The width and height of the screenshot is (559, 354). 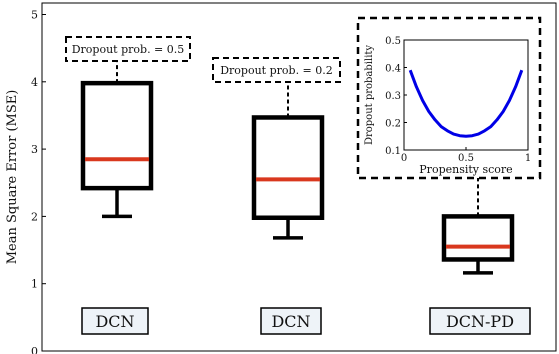 What do you see at coordinates (38, 181) in the screenshot?
I see `y-axis: 0 1 2 3 4 5` at bounding box center [38, 181].